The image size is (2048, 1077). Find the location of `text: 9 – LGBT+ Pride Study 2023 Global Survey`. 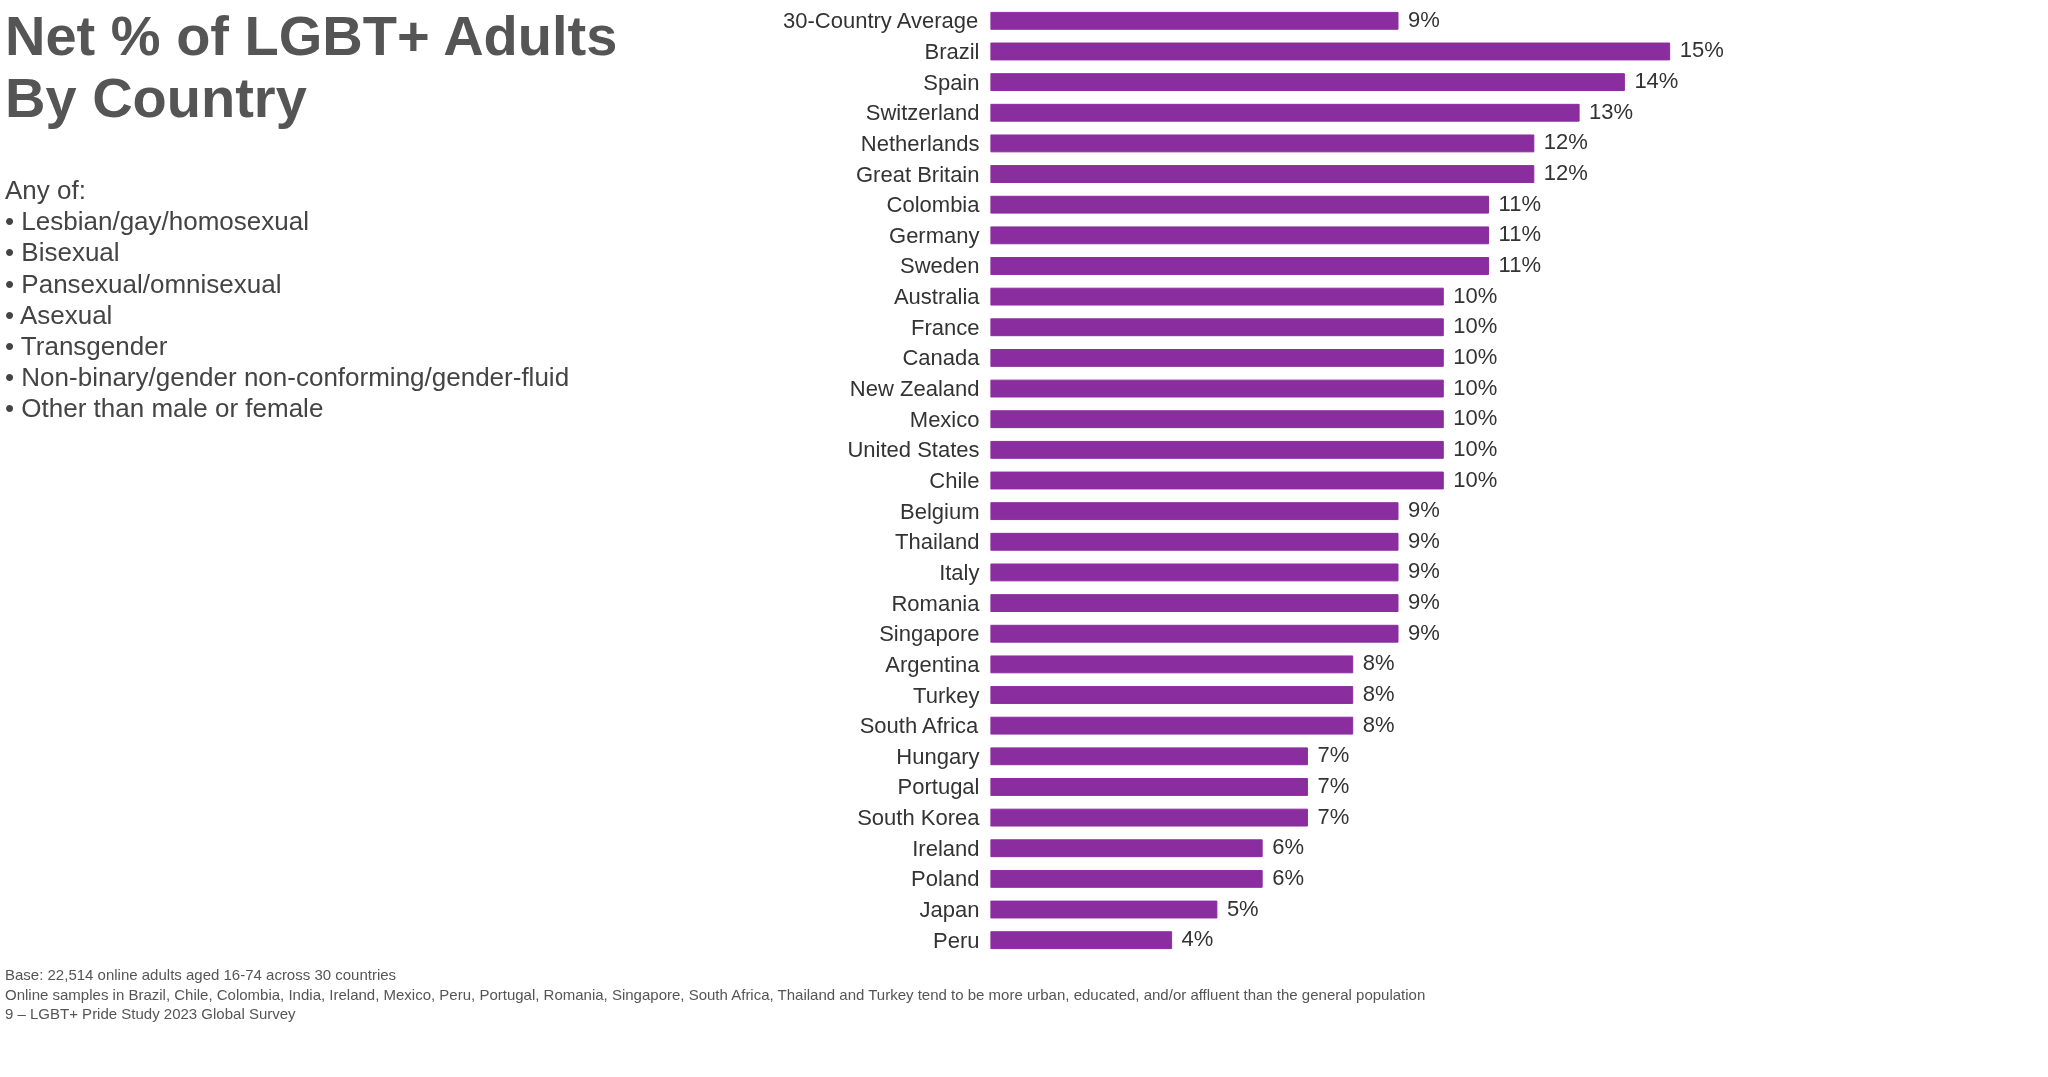

text: 9 – LGBT+ Pride Study 2023 Global Survey is located at coordinates (151, 1014).